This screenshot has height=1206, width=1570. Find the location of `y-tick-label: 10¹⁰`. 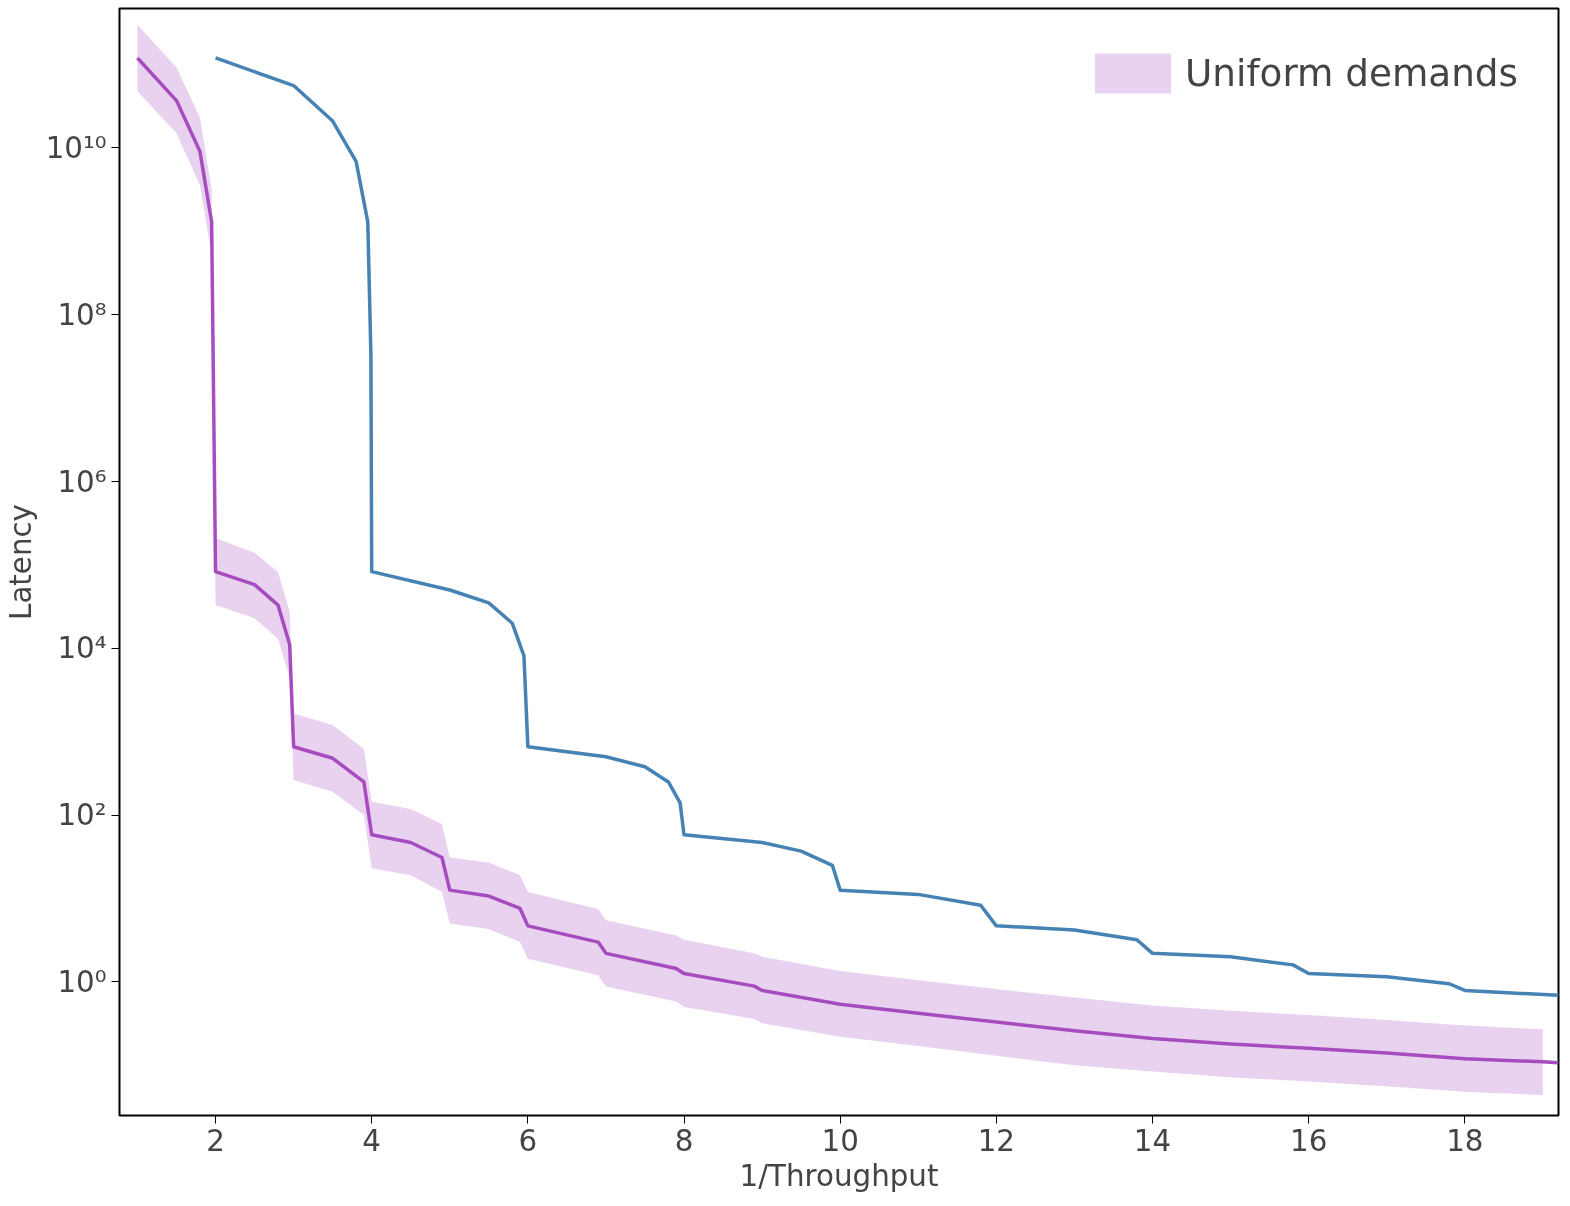

y-tick-label: 10¹⁰ is located at coordinates (76, 147).